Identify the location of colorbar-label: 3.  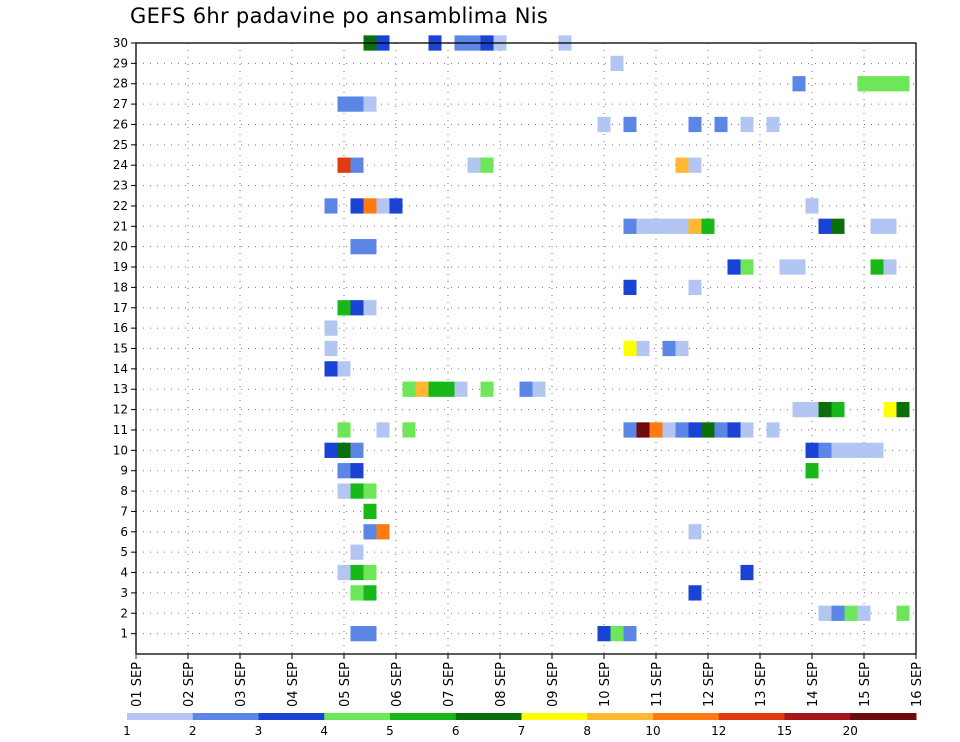
(259, 731).